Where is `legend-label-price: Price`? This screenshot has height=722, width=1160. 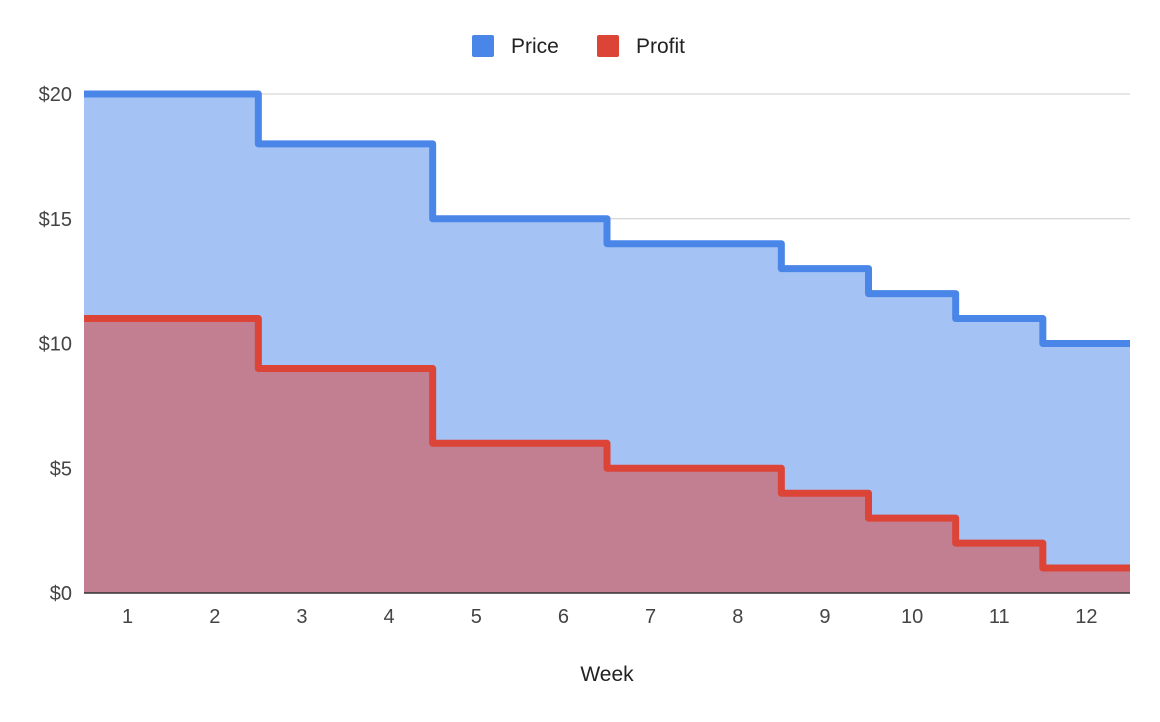
legend-label-price: Price is located at coordinates (535, 46).